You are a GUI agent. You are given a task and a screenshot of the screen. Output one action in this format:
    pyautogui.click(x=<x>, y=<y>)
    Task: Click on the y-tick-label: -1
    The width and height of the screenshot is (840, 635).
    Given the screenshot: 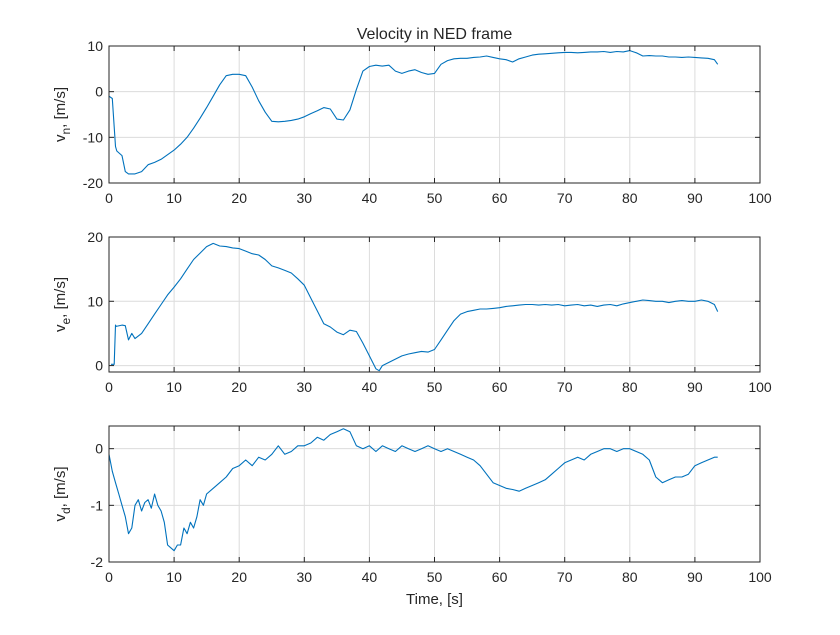 What is the action you would take?
    pyautogui.click(x=97, y=505)
    